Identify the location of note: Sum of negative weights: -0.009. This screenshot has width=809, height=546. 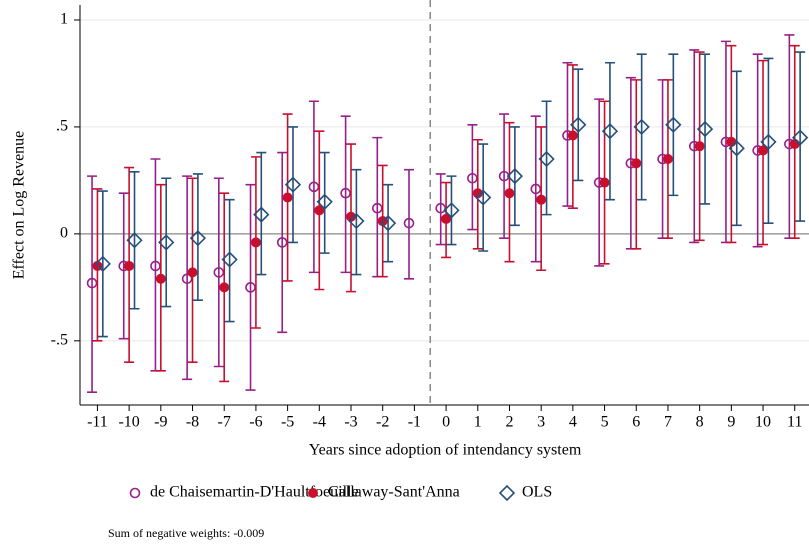
(186, 533).